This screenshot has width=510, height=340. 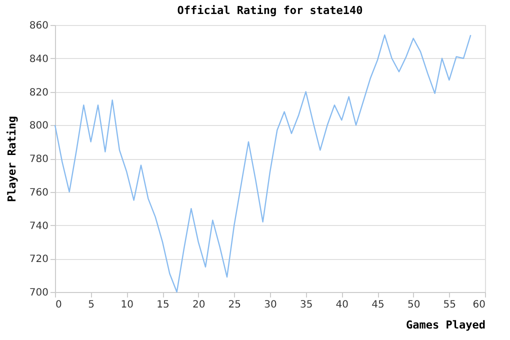 What do you see at coordinates (199, 305) in the screenshot?
I see `x-tick-label: 20` at bounding box center [199, 305].